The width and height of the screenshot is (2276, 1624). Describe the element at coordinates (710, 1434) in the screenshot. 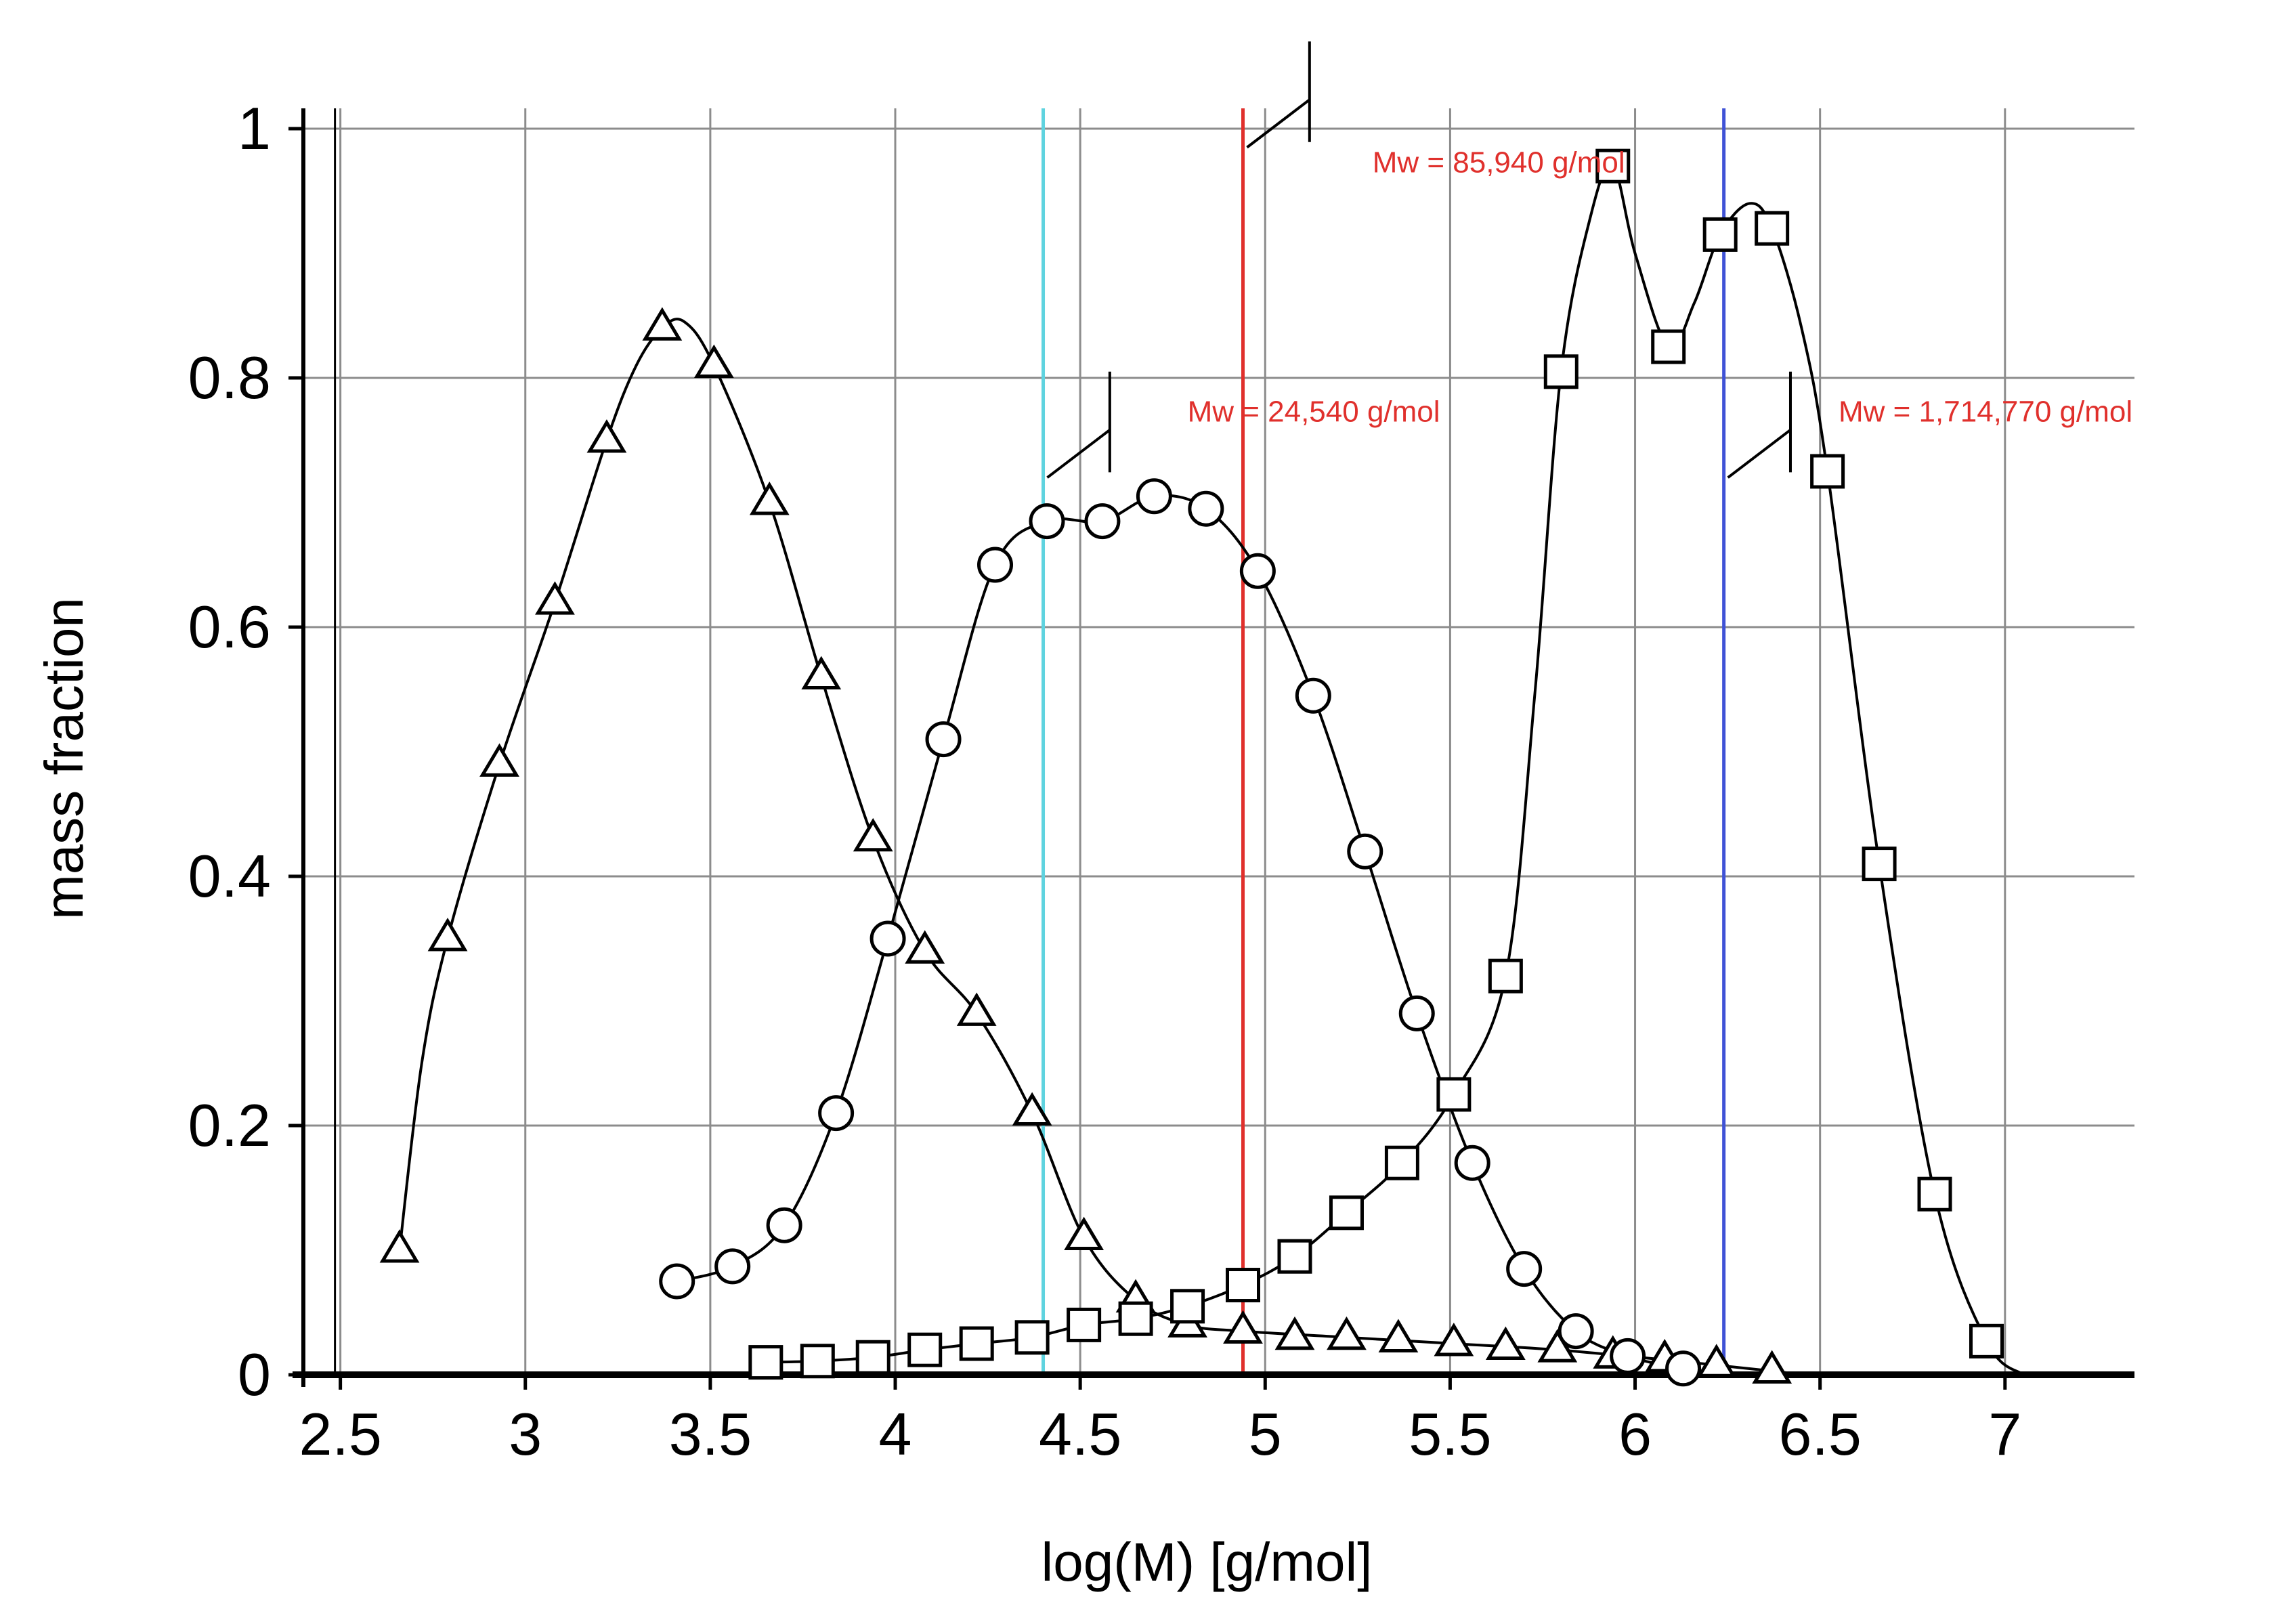

I see `x-tick-label-2: 3.5` at that location.